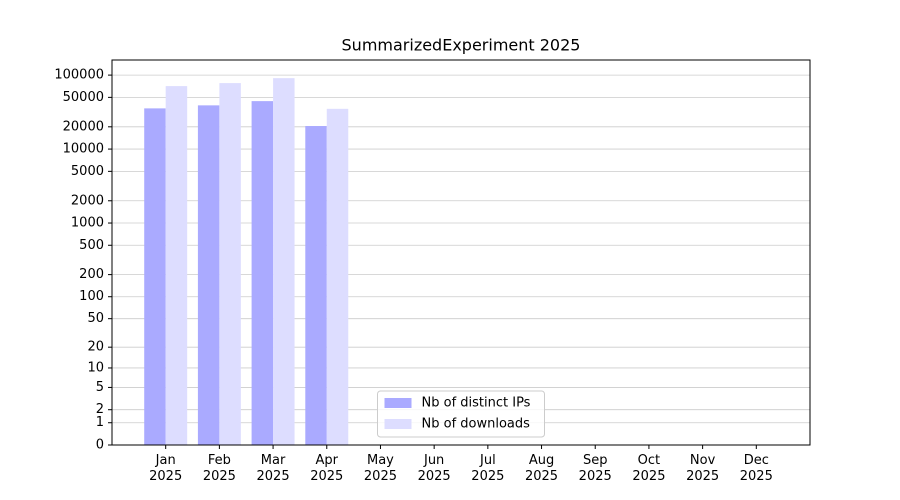  Describe the element at coordinates (87, 223) in the screenshot. I see `y-tick-label: 1000` at that location.